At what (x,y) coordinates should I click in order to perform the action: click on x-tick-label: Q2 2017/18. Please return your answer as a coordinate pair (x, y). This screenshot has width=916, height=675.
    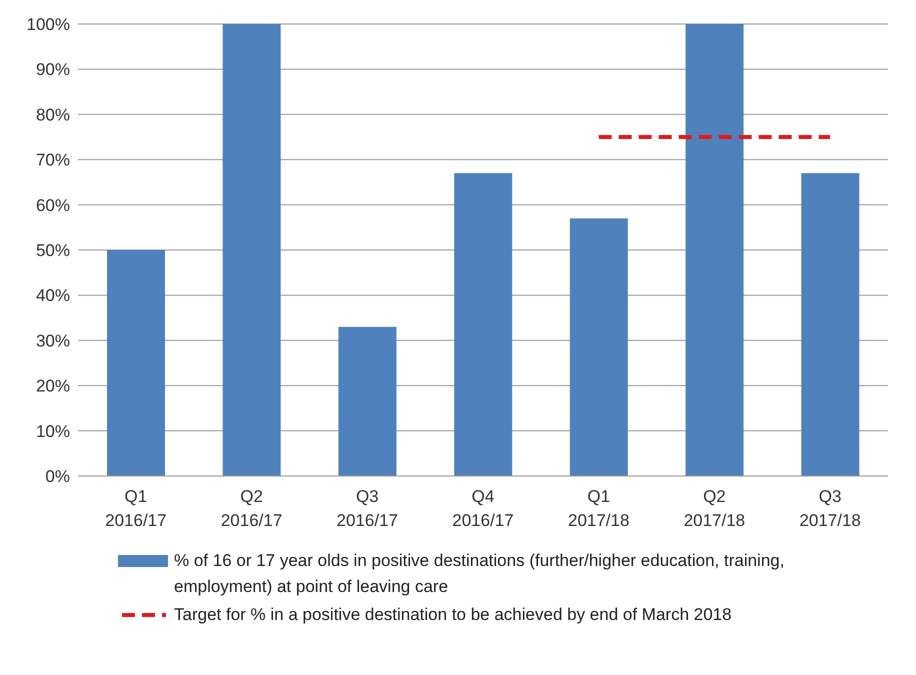
    Looking at the image, I should click on (715, 508).